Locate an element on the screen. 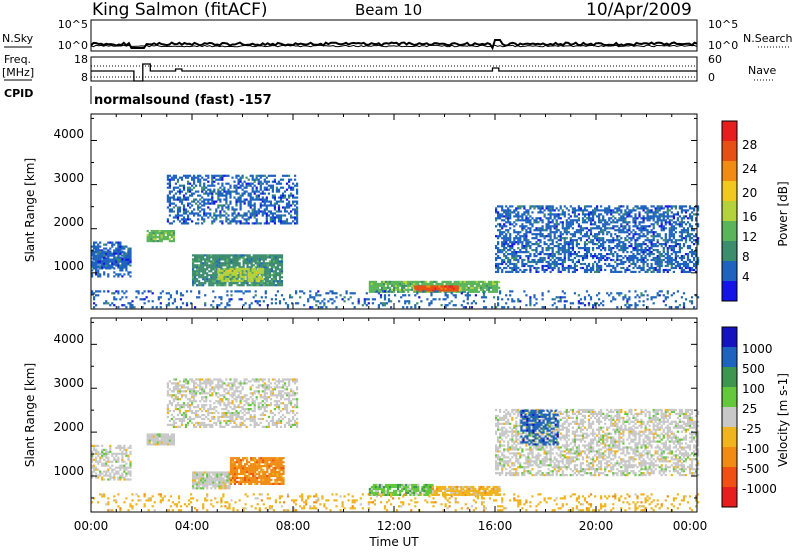 Image resolution: width=800 pixels, height=554 pixels. power-colorbar-frame is located at coordinates (729, 211).